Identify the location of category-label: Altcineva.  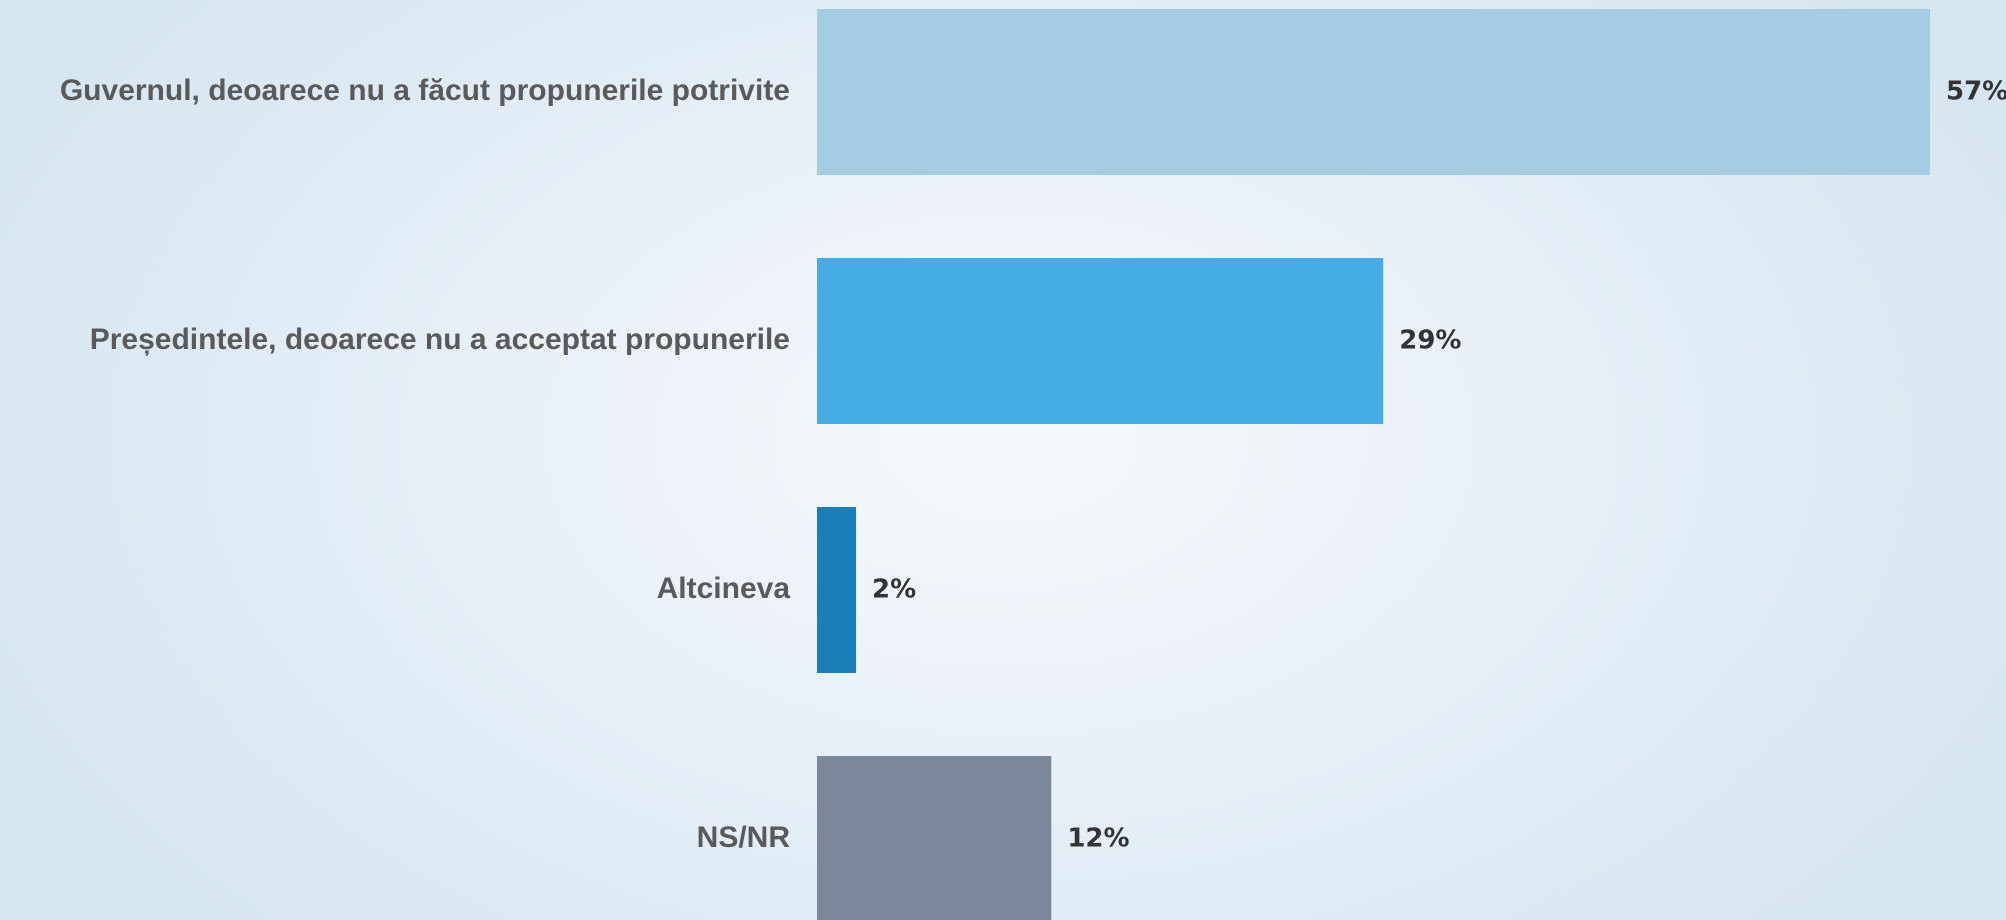
(724, 588).